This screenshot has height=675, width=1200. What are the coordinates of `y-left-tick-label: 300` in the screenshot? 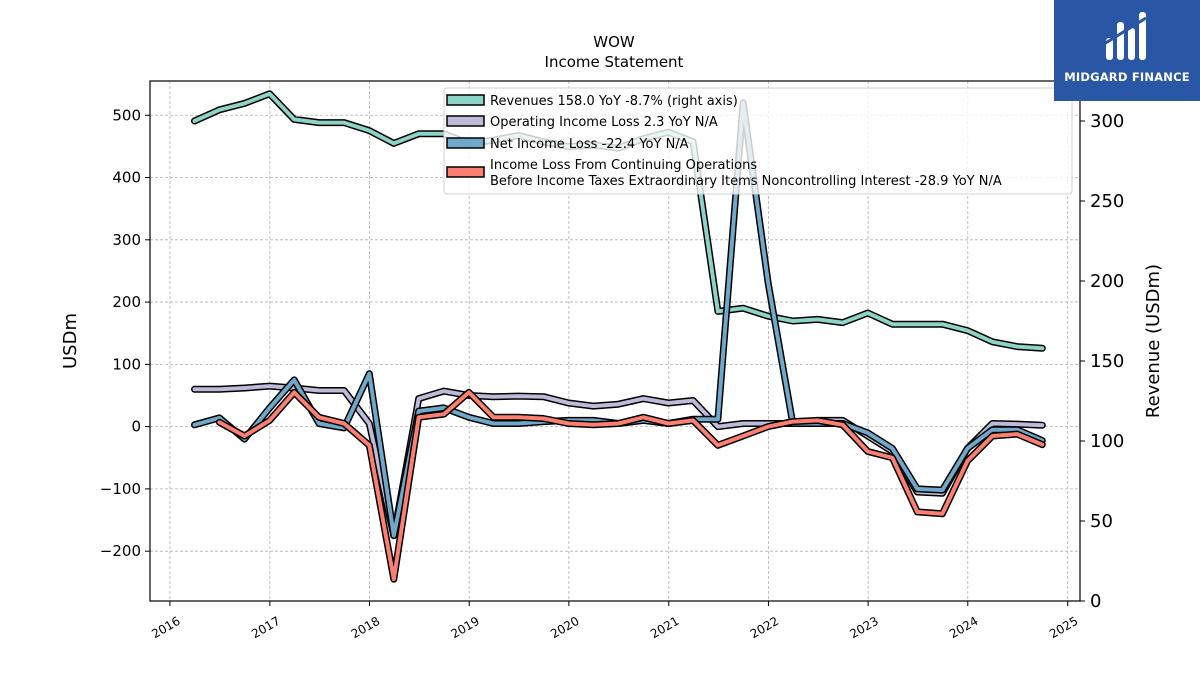 It's located at (126, 240).